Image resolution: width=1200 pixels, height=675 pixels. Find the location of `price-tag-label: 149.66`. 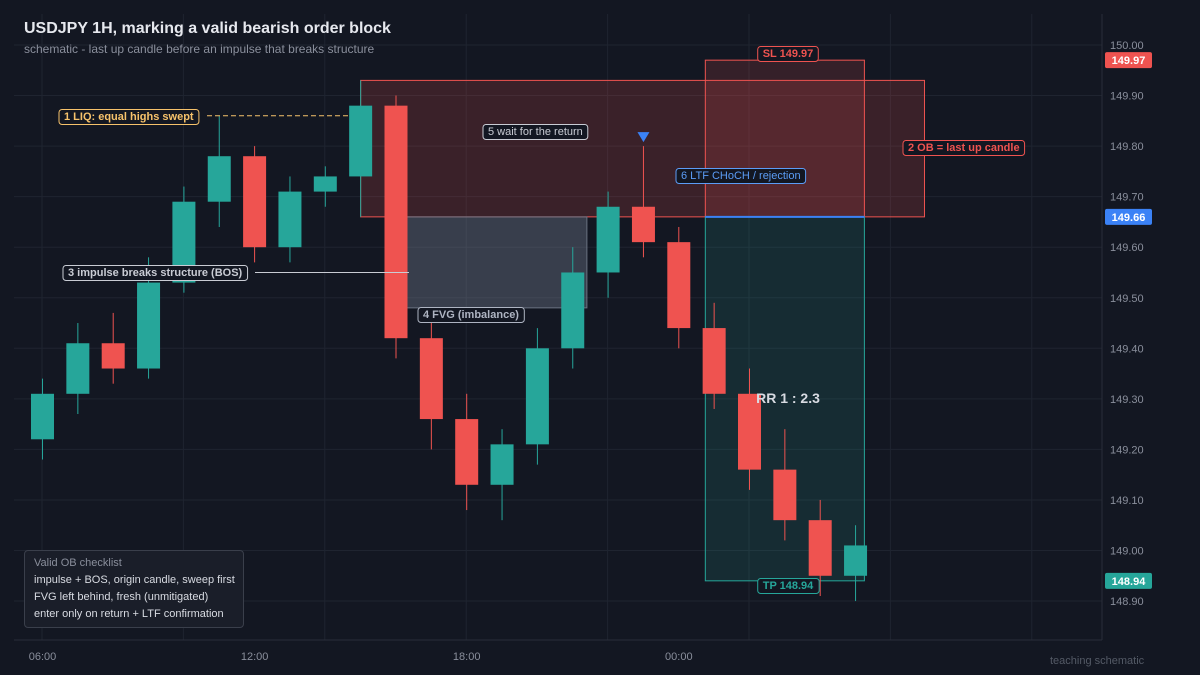

price-tag-label: 149.66 is located at coordinates (1129, 218).